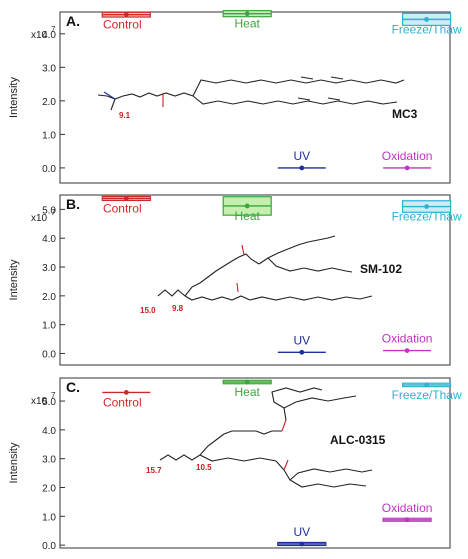  Describe the element at coordinates (178, 308) in the screenshot. I see `pka-label: 9.8` at that location.